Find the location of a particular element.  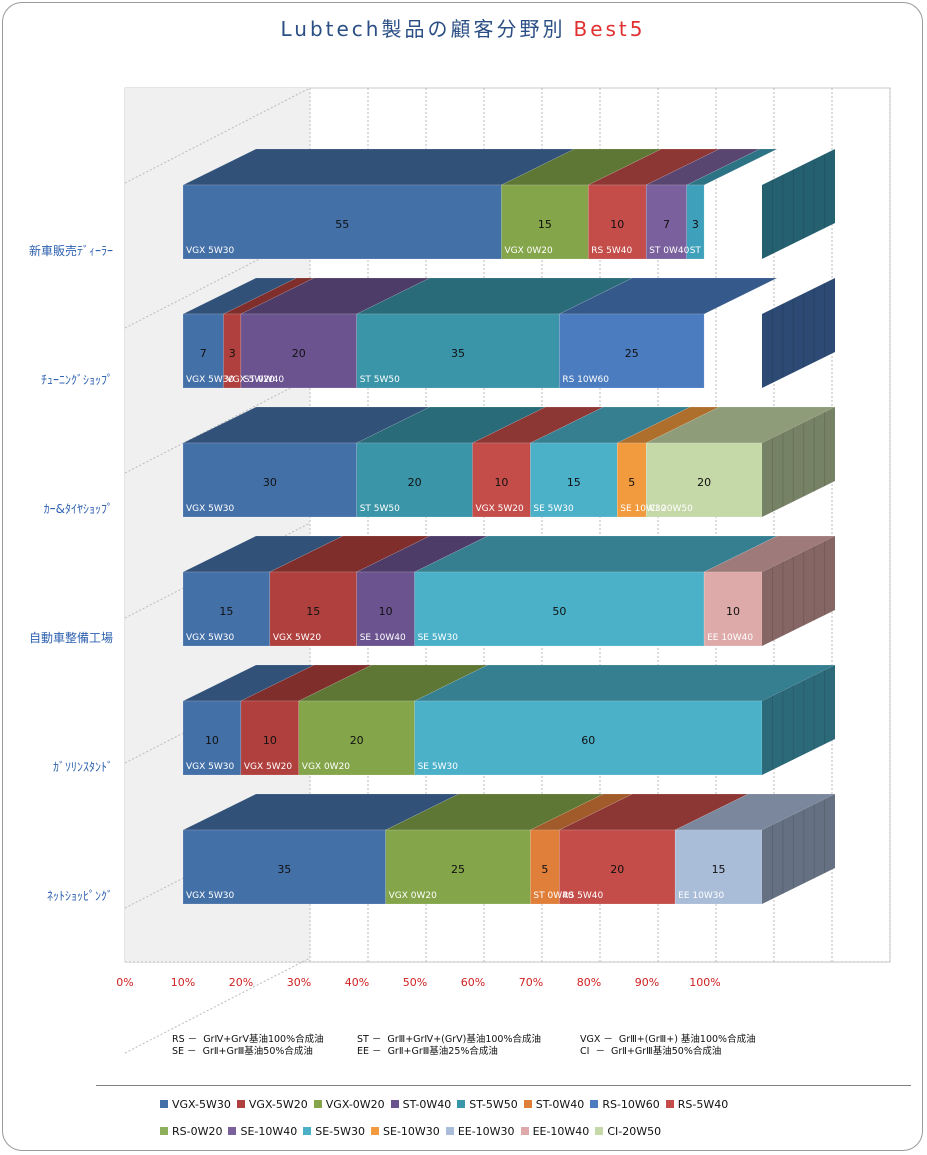

data-label: 5 is located at coordinates (544, 869).